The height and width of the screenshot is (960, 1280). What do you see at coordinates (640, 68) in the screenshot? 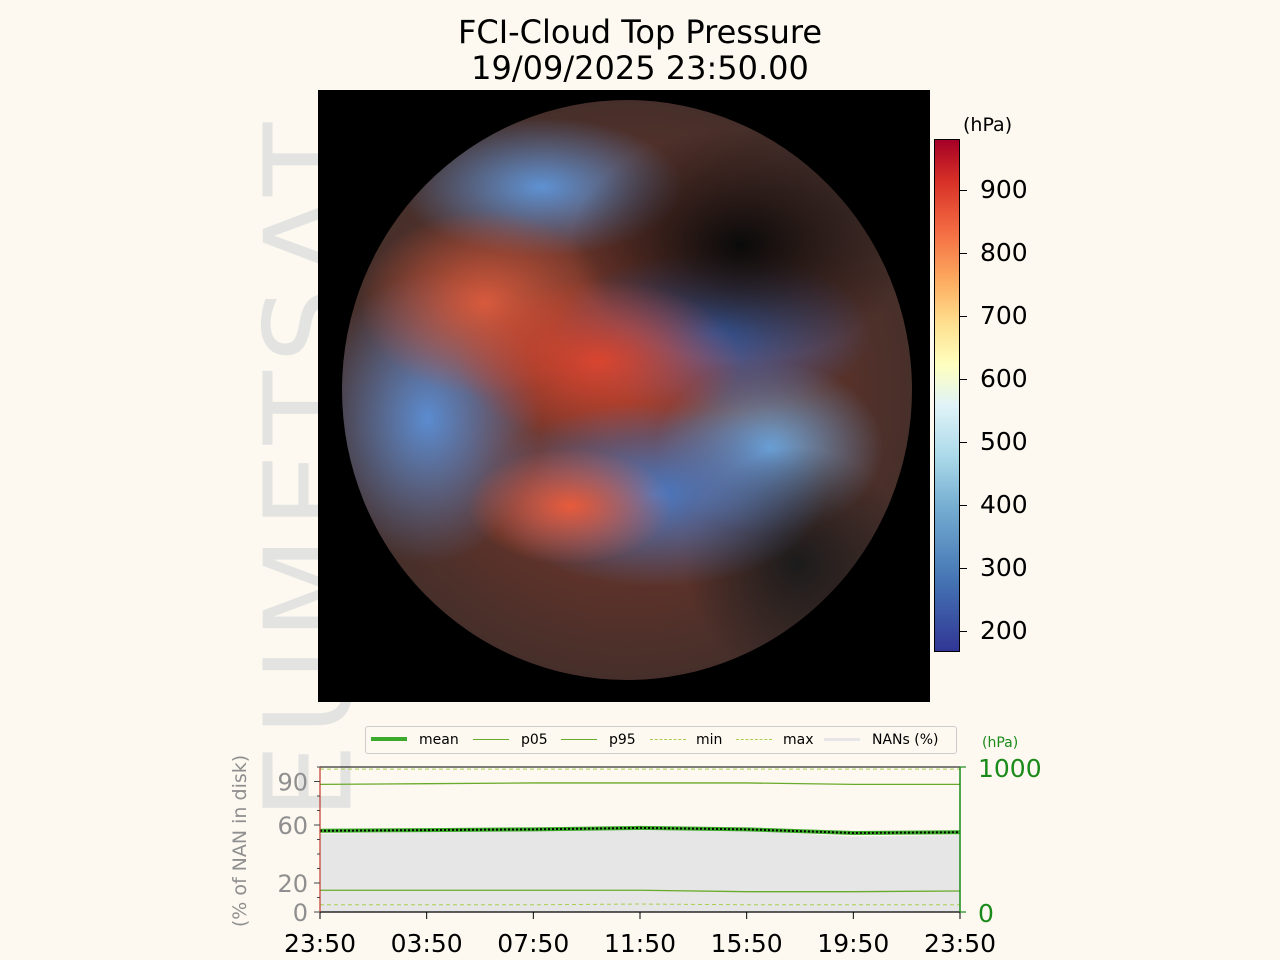
I see `title-line-2: 19/09/2025 23:50.00` at bounding box center [640, 68].